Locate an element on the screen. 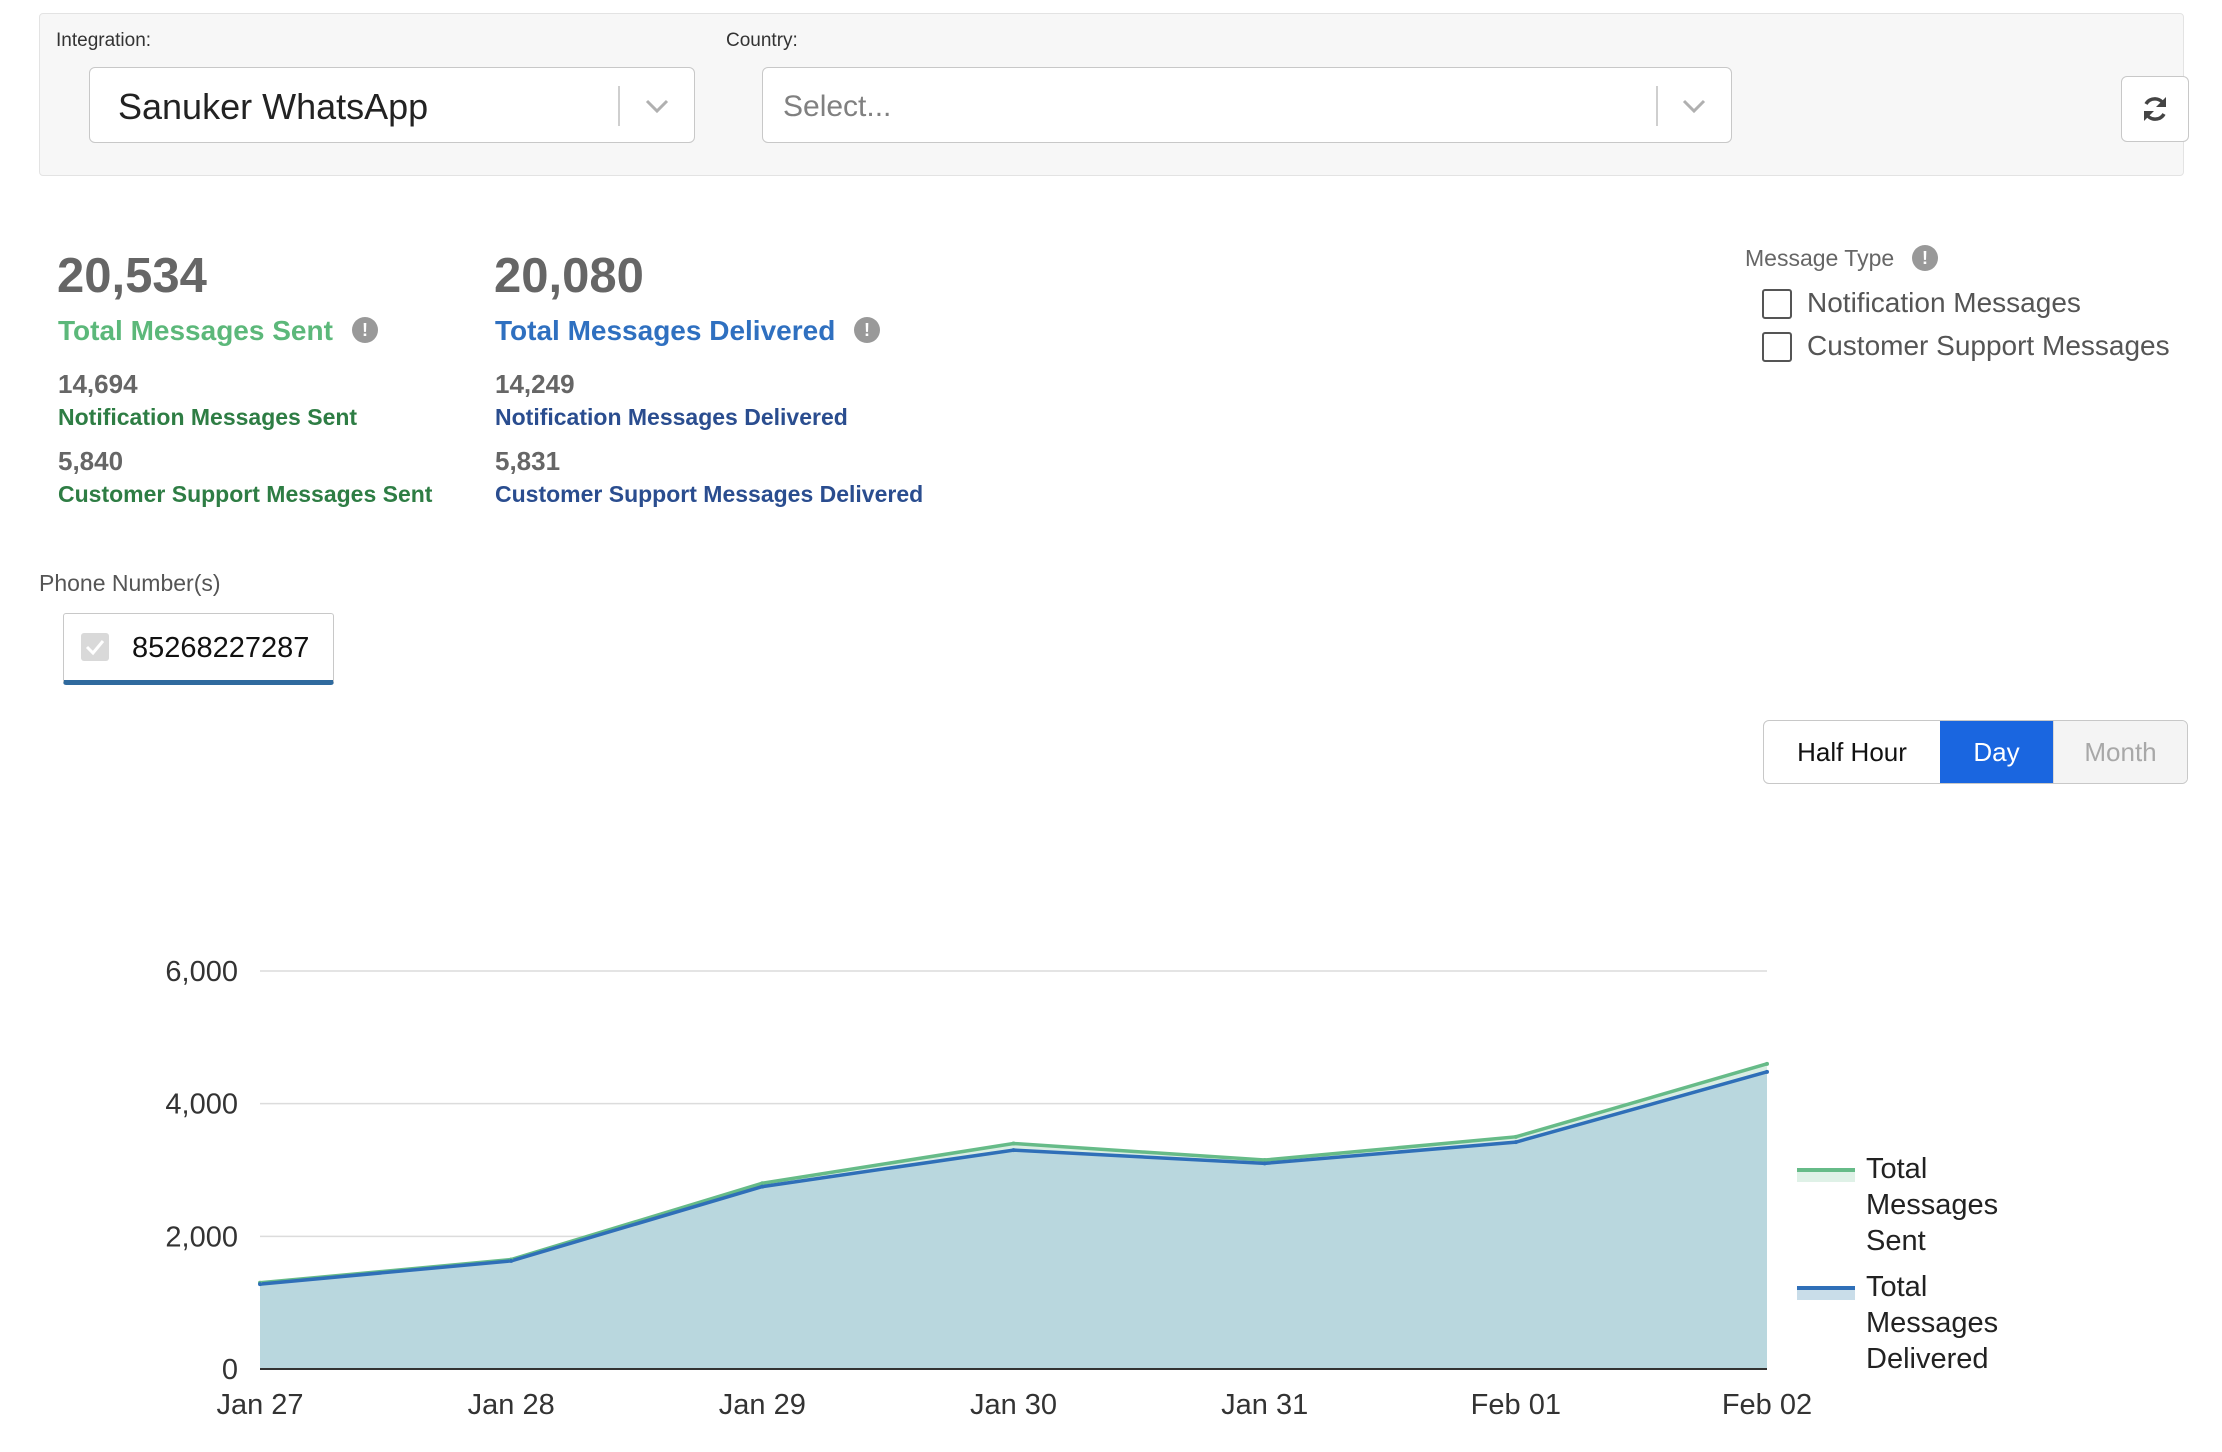  phone-numbers-label: Phone Number(s) is located at coordinates (130, 583).